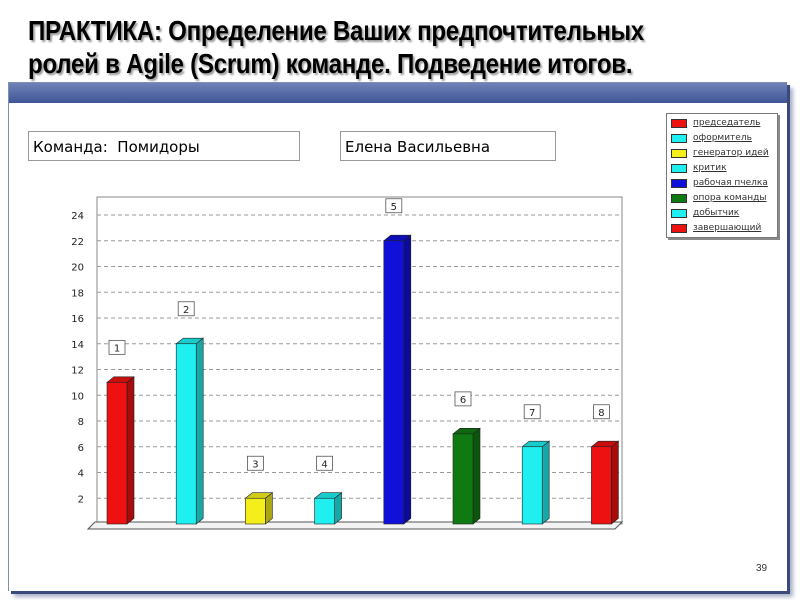  I want to click on legend-item: завершающий, so click(723, 228).